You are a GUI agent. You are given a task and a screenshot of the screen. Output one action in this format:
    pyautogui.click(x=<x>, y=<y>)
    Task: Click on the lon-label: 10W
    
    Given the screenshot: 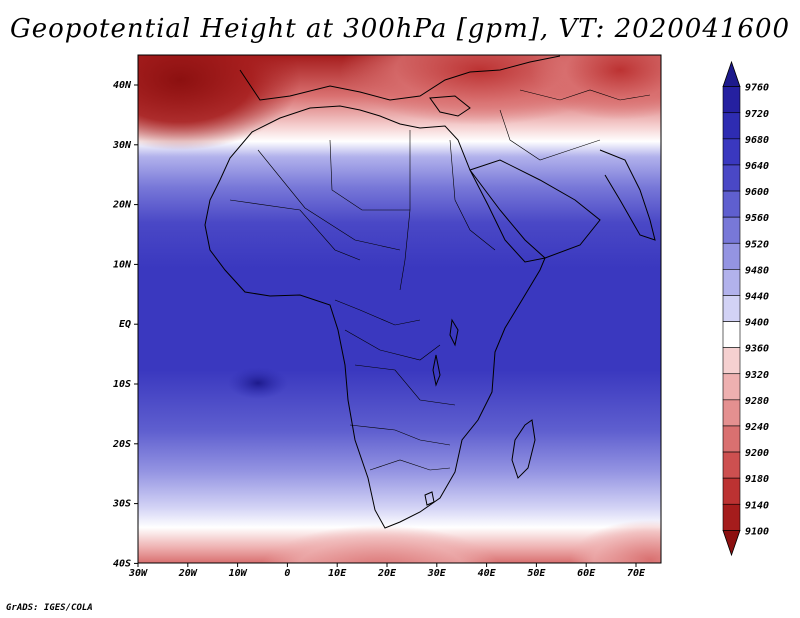 What is the action you would take?
    pyautogui.click(x=238, y=573)
    